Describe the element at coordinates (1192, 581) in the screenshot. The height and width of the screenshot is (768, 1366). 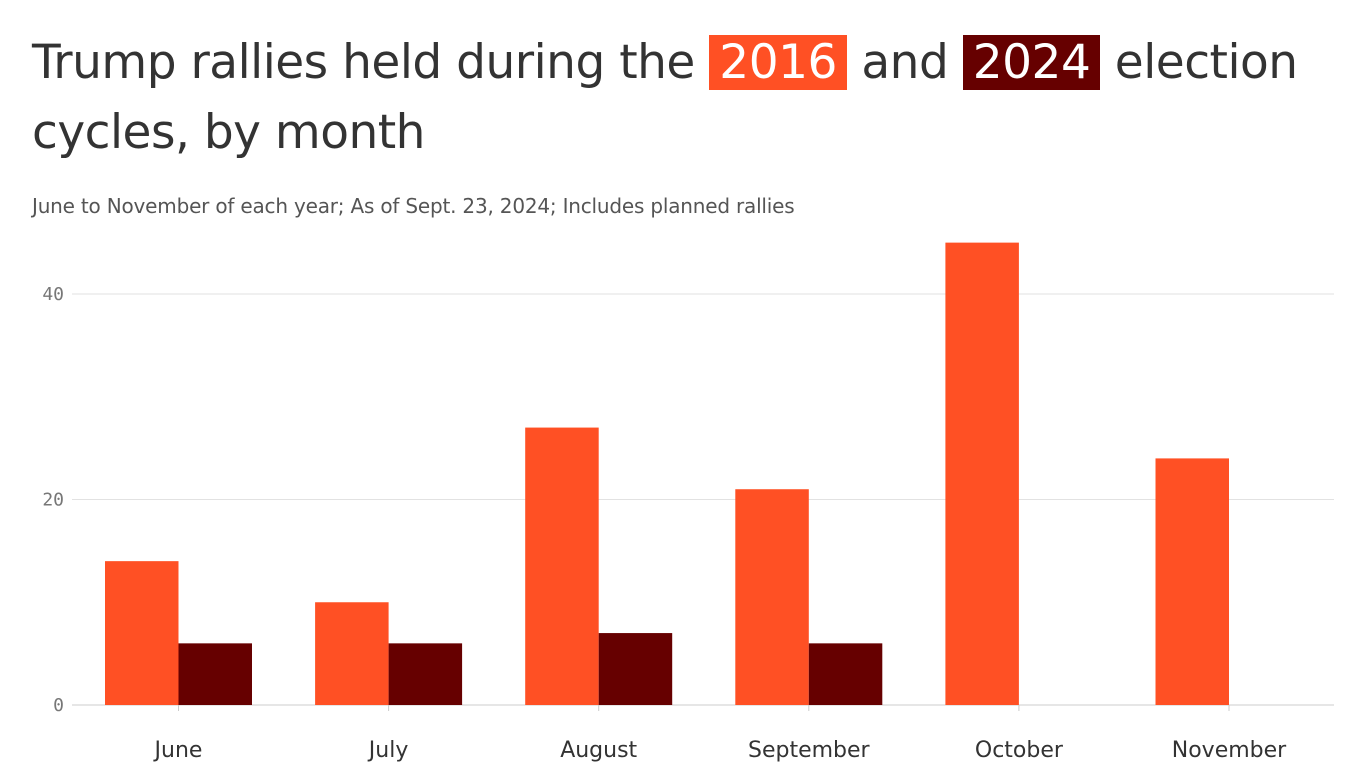
I see `bar-2016-november` at that location.